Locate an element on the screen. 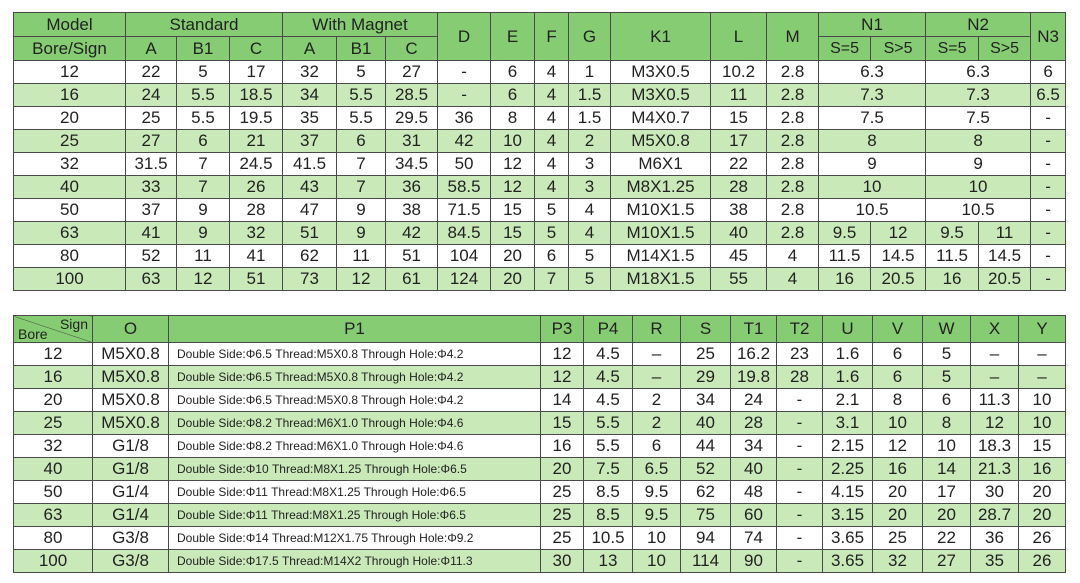  value-cell: 24.5 is located at coordinates (256, 164).